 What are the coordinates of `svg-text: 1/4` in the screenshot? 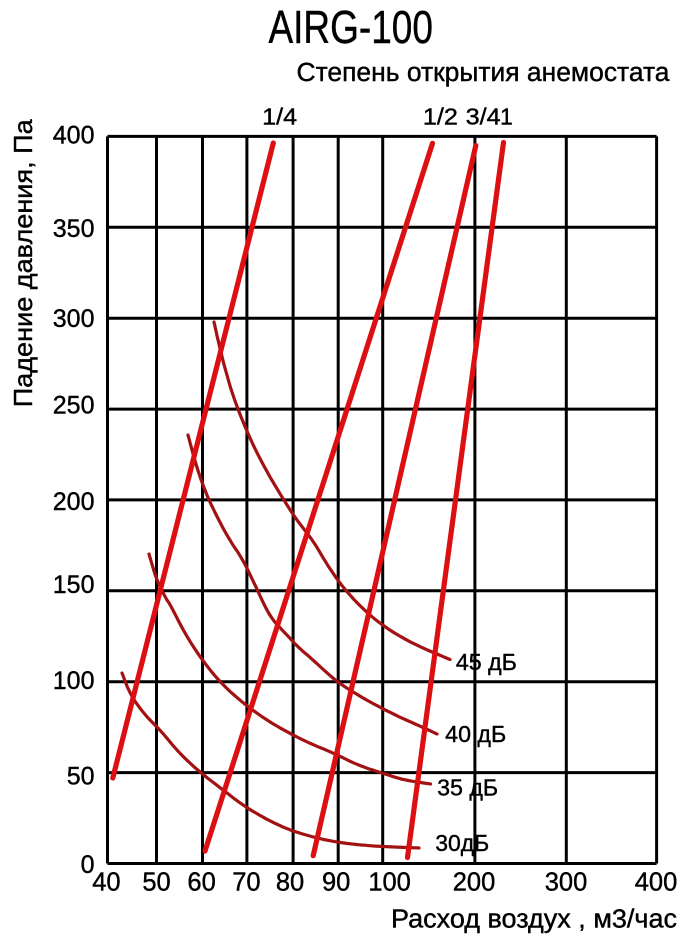 It's located at (279, 116).